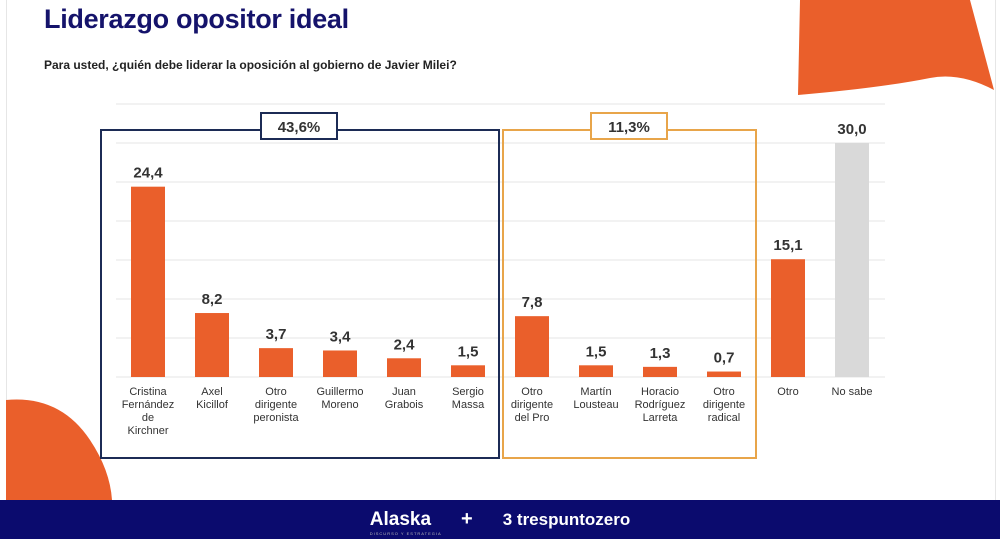 The image size is (1000, 539). I want to click on category-label: Lousteau, so click(595, 405).